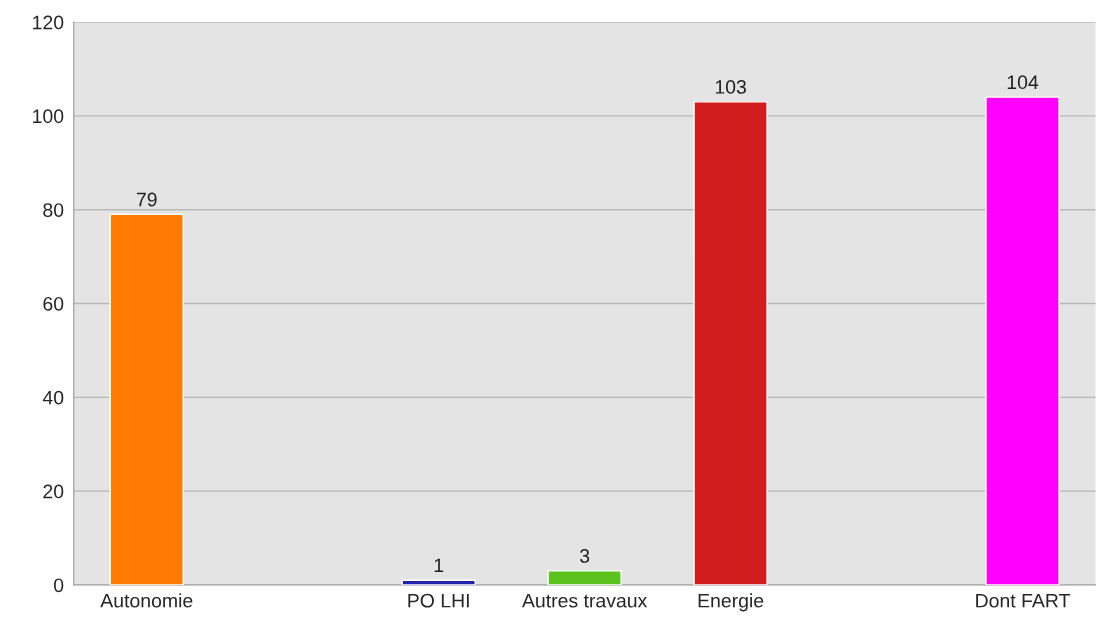  What do you see at coordinates (146, 600) in the screenshot?
I see `x-tick-label: Autonomie` at bounding box center [146, 600].